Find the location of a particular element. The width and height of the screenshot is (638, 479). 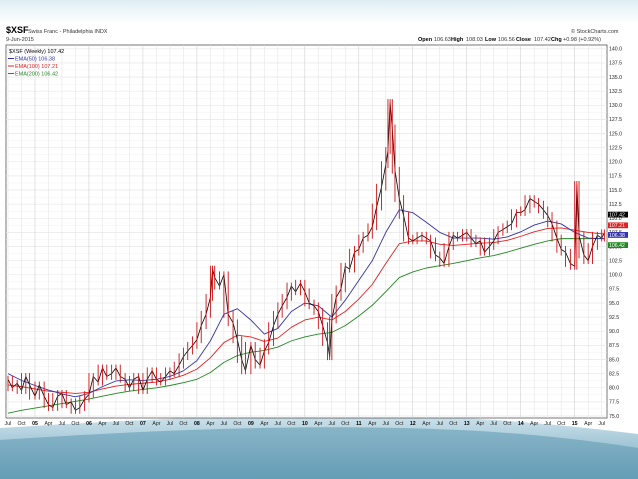

y-tick-label: 90.0 is located at coordinates (614, 332).